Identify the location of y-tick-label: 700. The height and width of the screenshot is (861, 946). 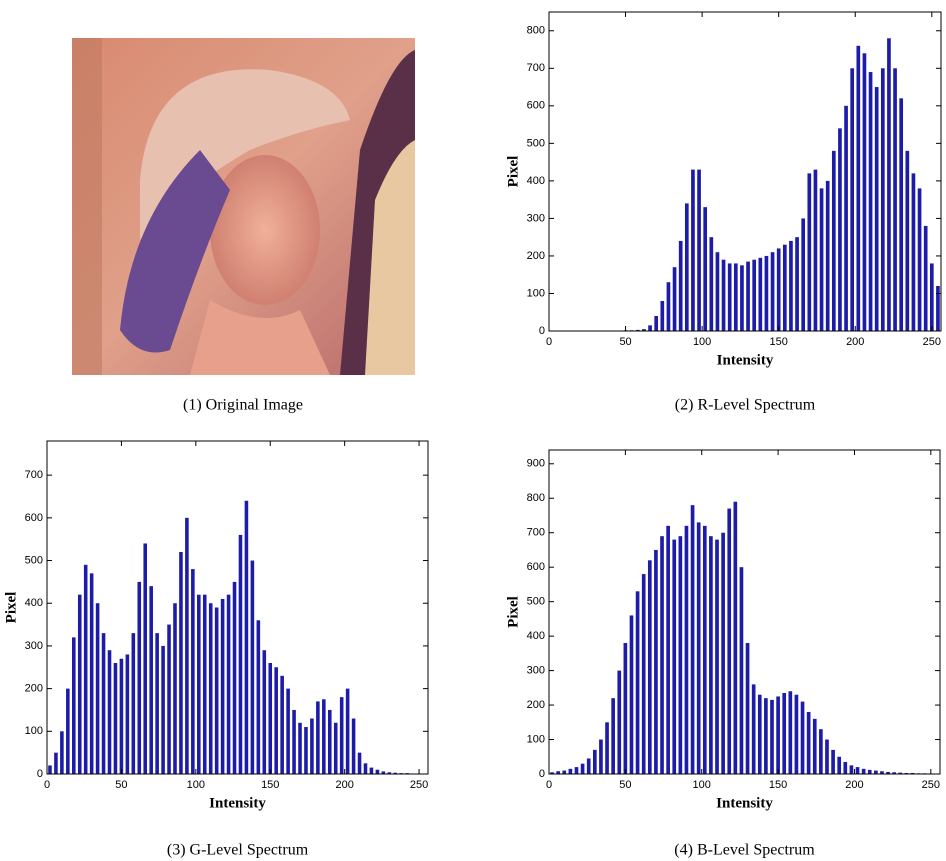
(34, 475).